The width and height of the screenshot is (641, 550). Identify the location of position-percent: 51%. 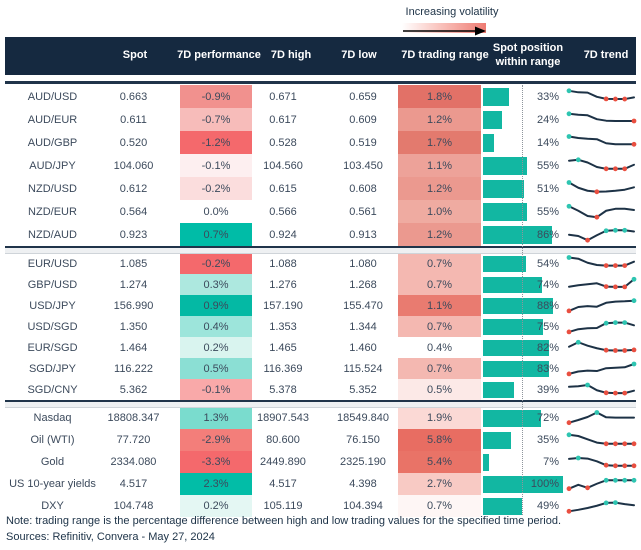
(547, 188).